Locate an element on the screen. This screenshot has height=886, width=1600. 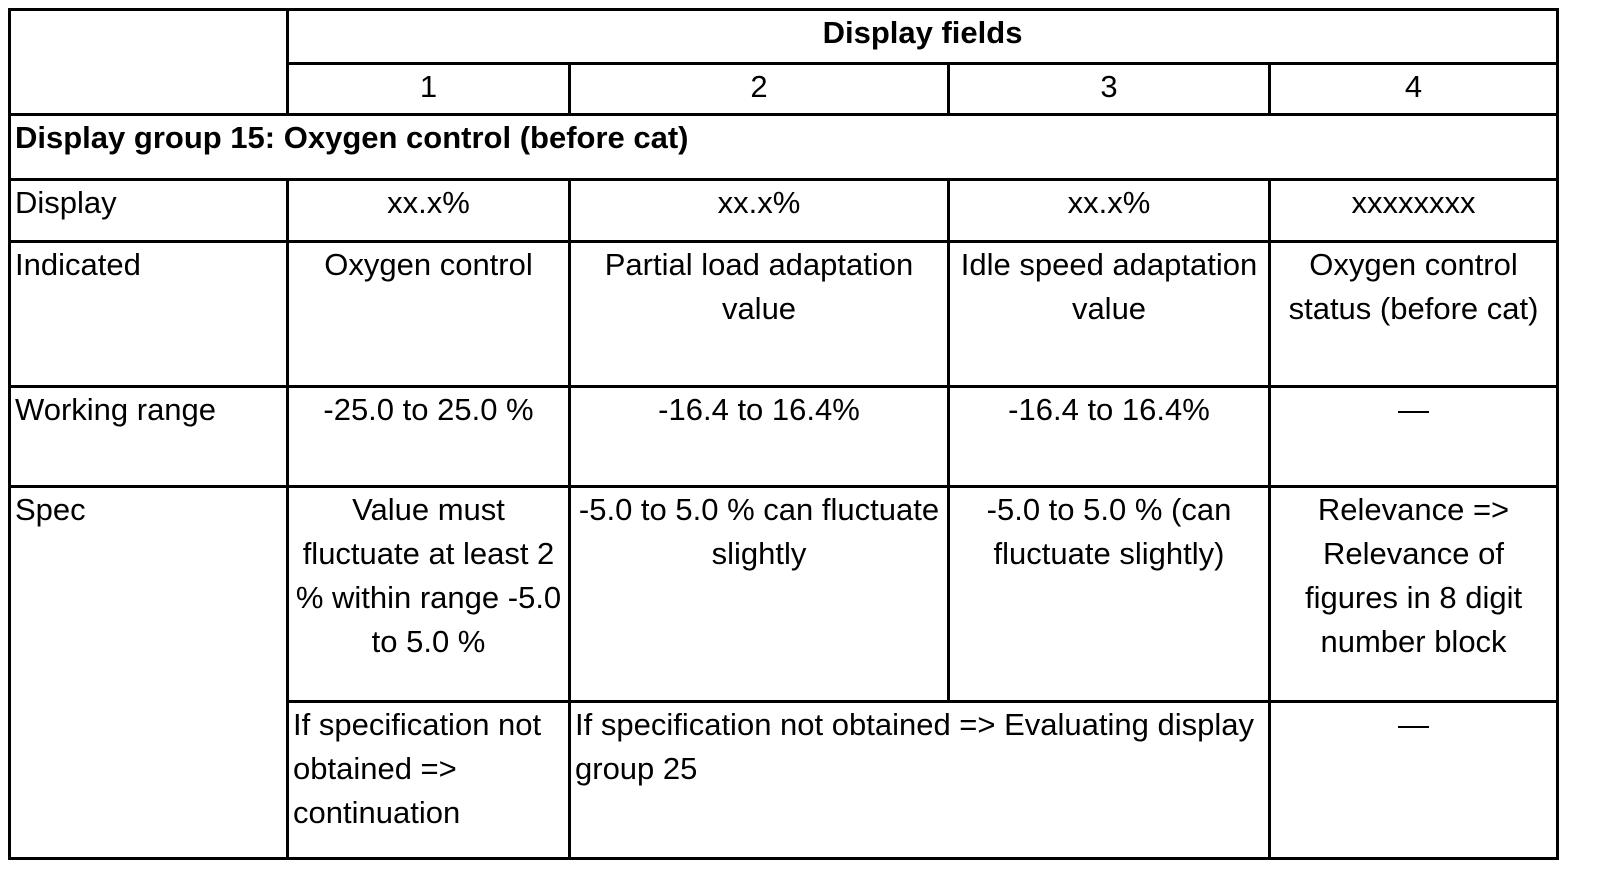
row-label: Spec is located at coordinates (148, 672).